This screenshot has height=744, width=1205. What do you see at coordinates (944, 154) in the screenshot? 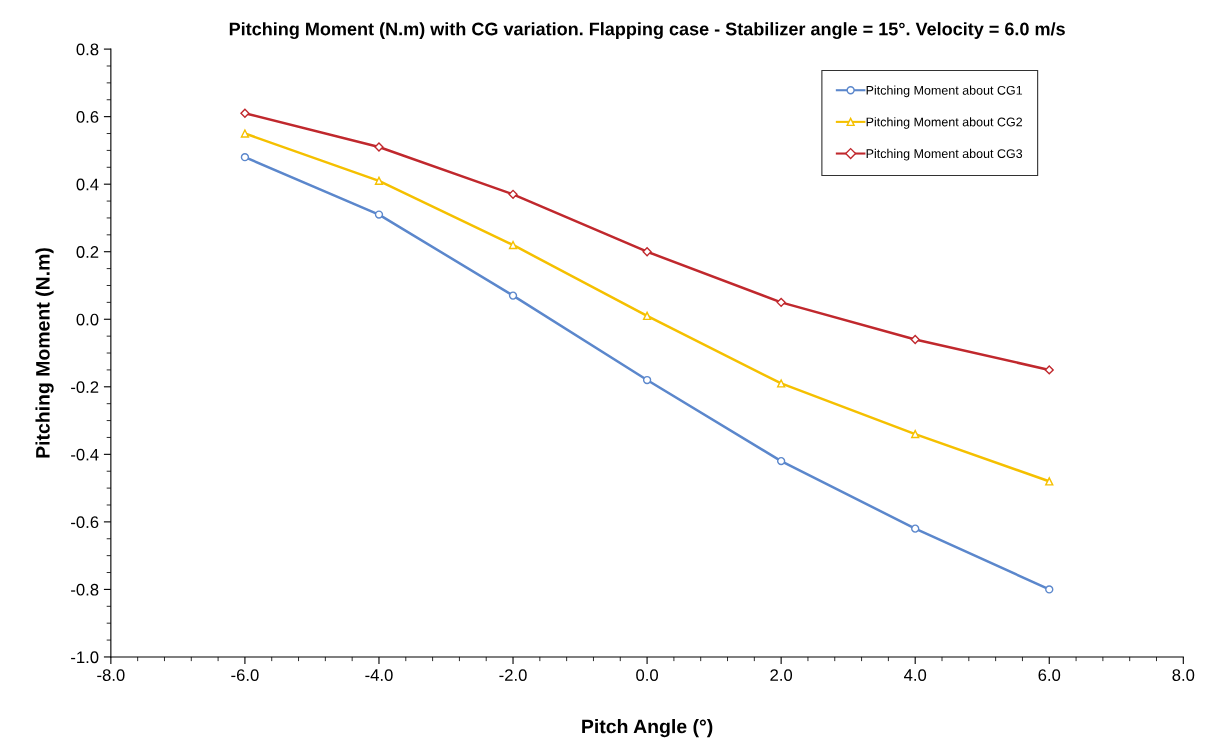
I see `legend-label: Pitching Moment about CG3` at bounding box center [944, 154].